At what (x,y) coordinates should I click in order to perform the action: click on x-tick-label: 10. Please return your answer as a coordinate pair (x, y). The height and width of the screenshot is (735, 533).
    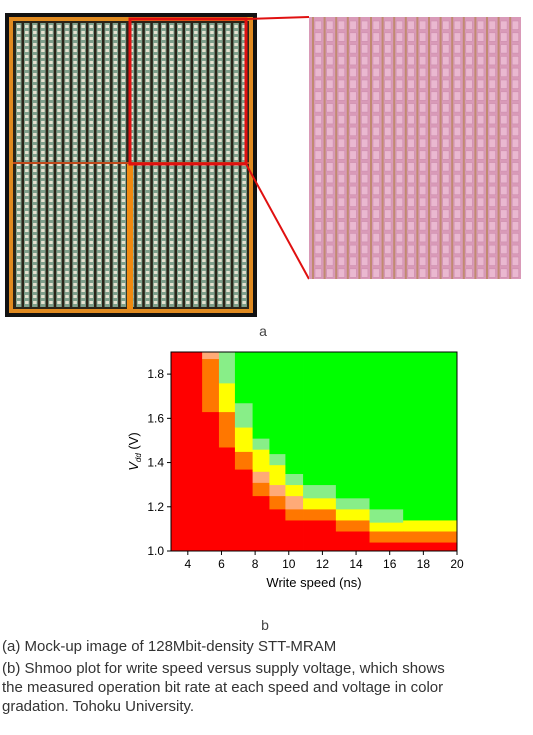
    Looking at the image, I should click on (289, 564).